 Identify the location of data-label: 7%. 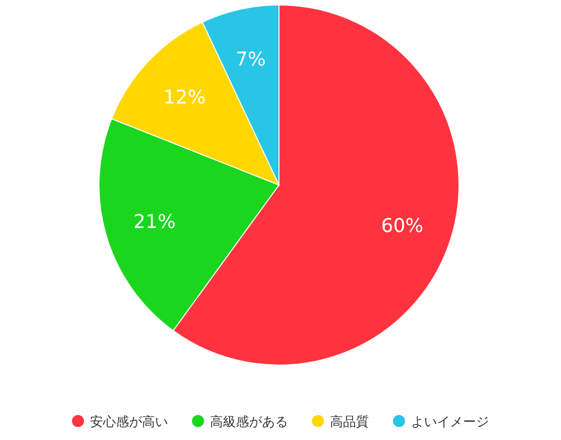
(251, 59).